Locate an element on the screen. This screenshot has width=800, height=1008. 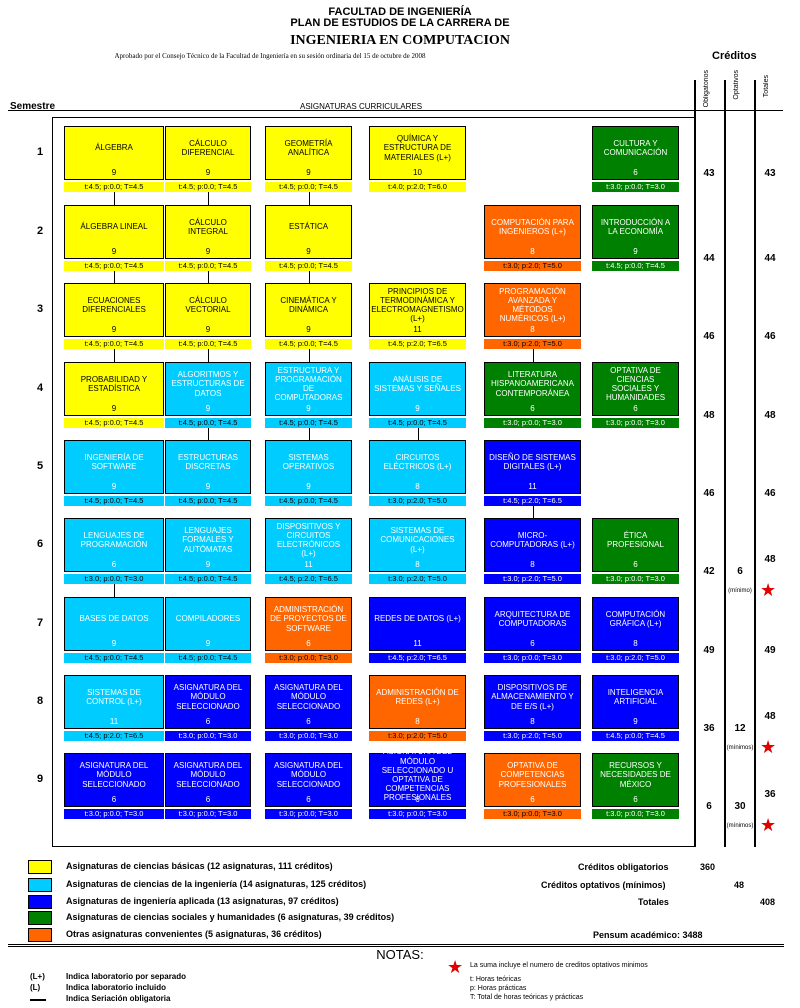
course-name: CÁLCULO VECTORIAL is located at coordinates (208, 304).